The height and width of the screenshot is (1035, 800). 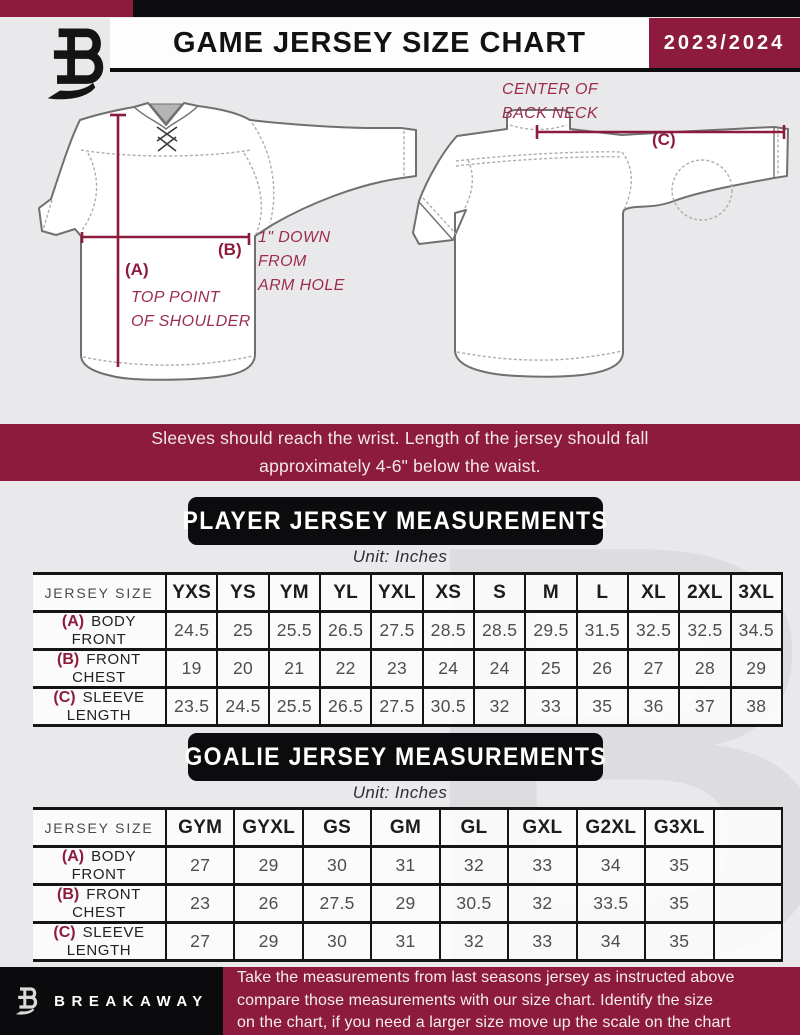 I want to click on player-size-header-row: JERSEY SIZE YXS YS YM YL YXL XS S M L XL 2XL 3XL, so click(x=408, y=592).